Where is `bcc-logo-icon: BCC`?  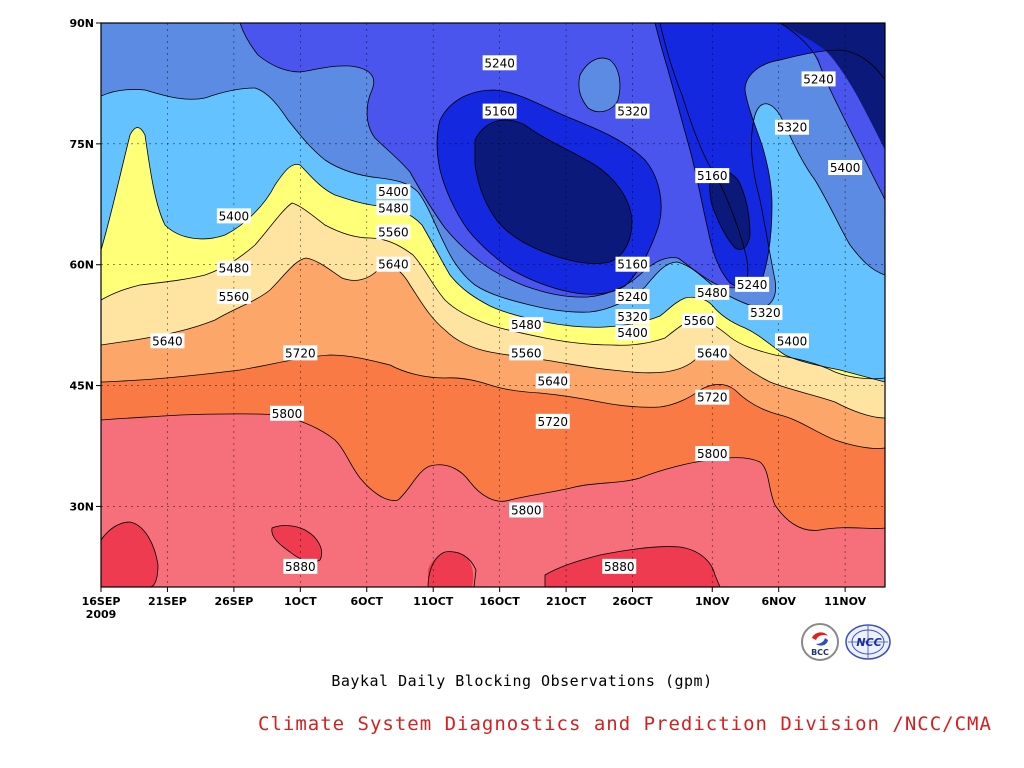
bcc-logo-icon: BCC is located at coordinates (820, 642).